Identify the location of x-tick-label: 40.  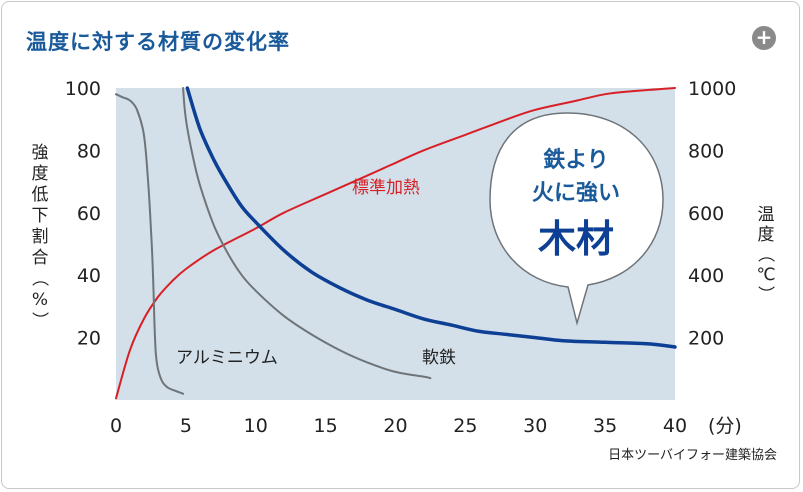
(675, 426).